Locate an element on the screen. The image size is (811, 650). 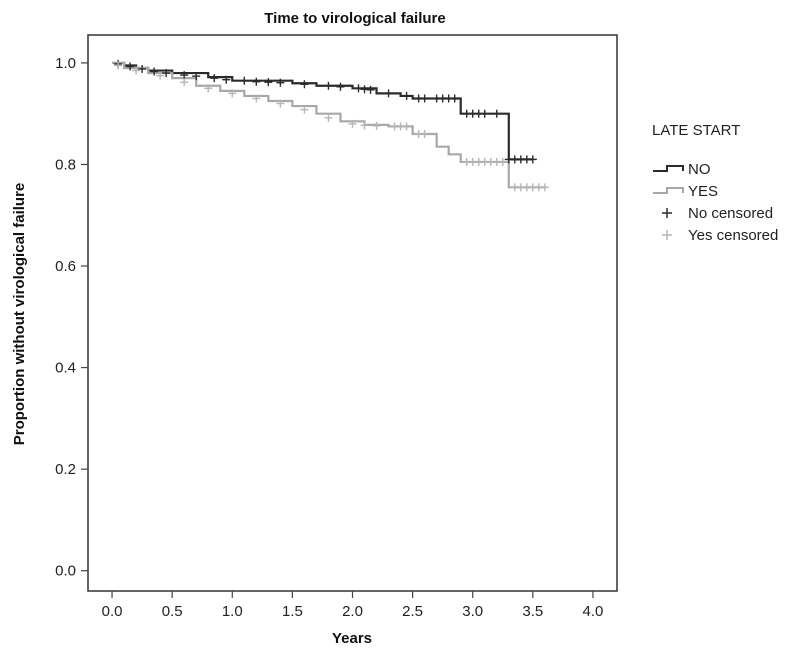
censor-marks-group is located at coordinates (331, 125).